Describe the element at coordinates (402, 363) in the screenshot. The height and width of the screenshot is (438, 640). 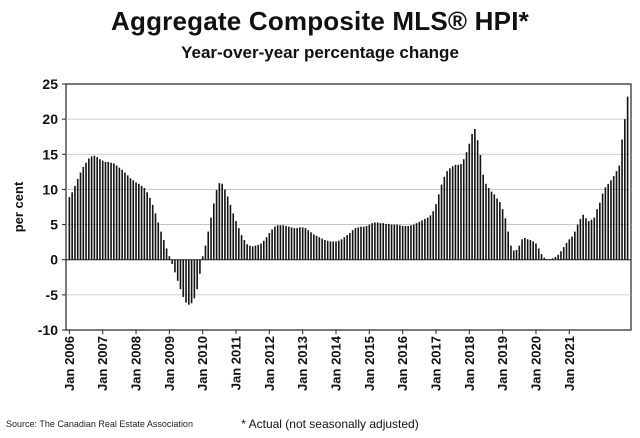
I see `x-tick-label: Jan 2016` at that location.